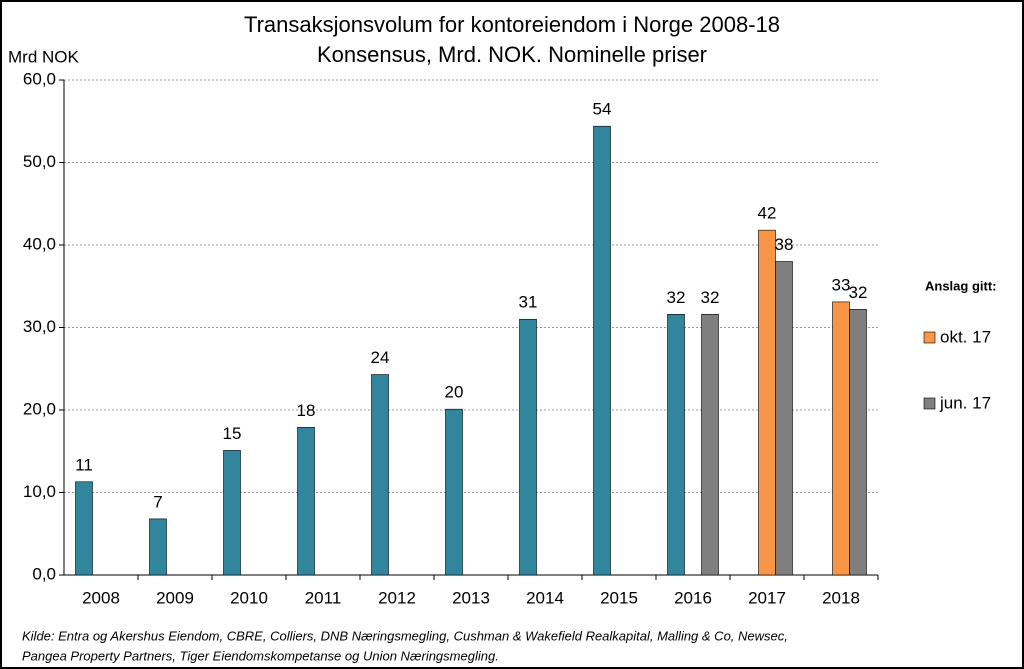 This screenshot has height=669, width=1024. I want to click on x-tick-label: 2017, so click(767, 597).